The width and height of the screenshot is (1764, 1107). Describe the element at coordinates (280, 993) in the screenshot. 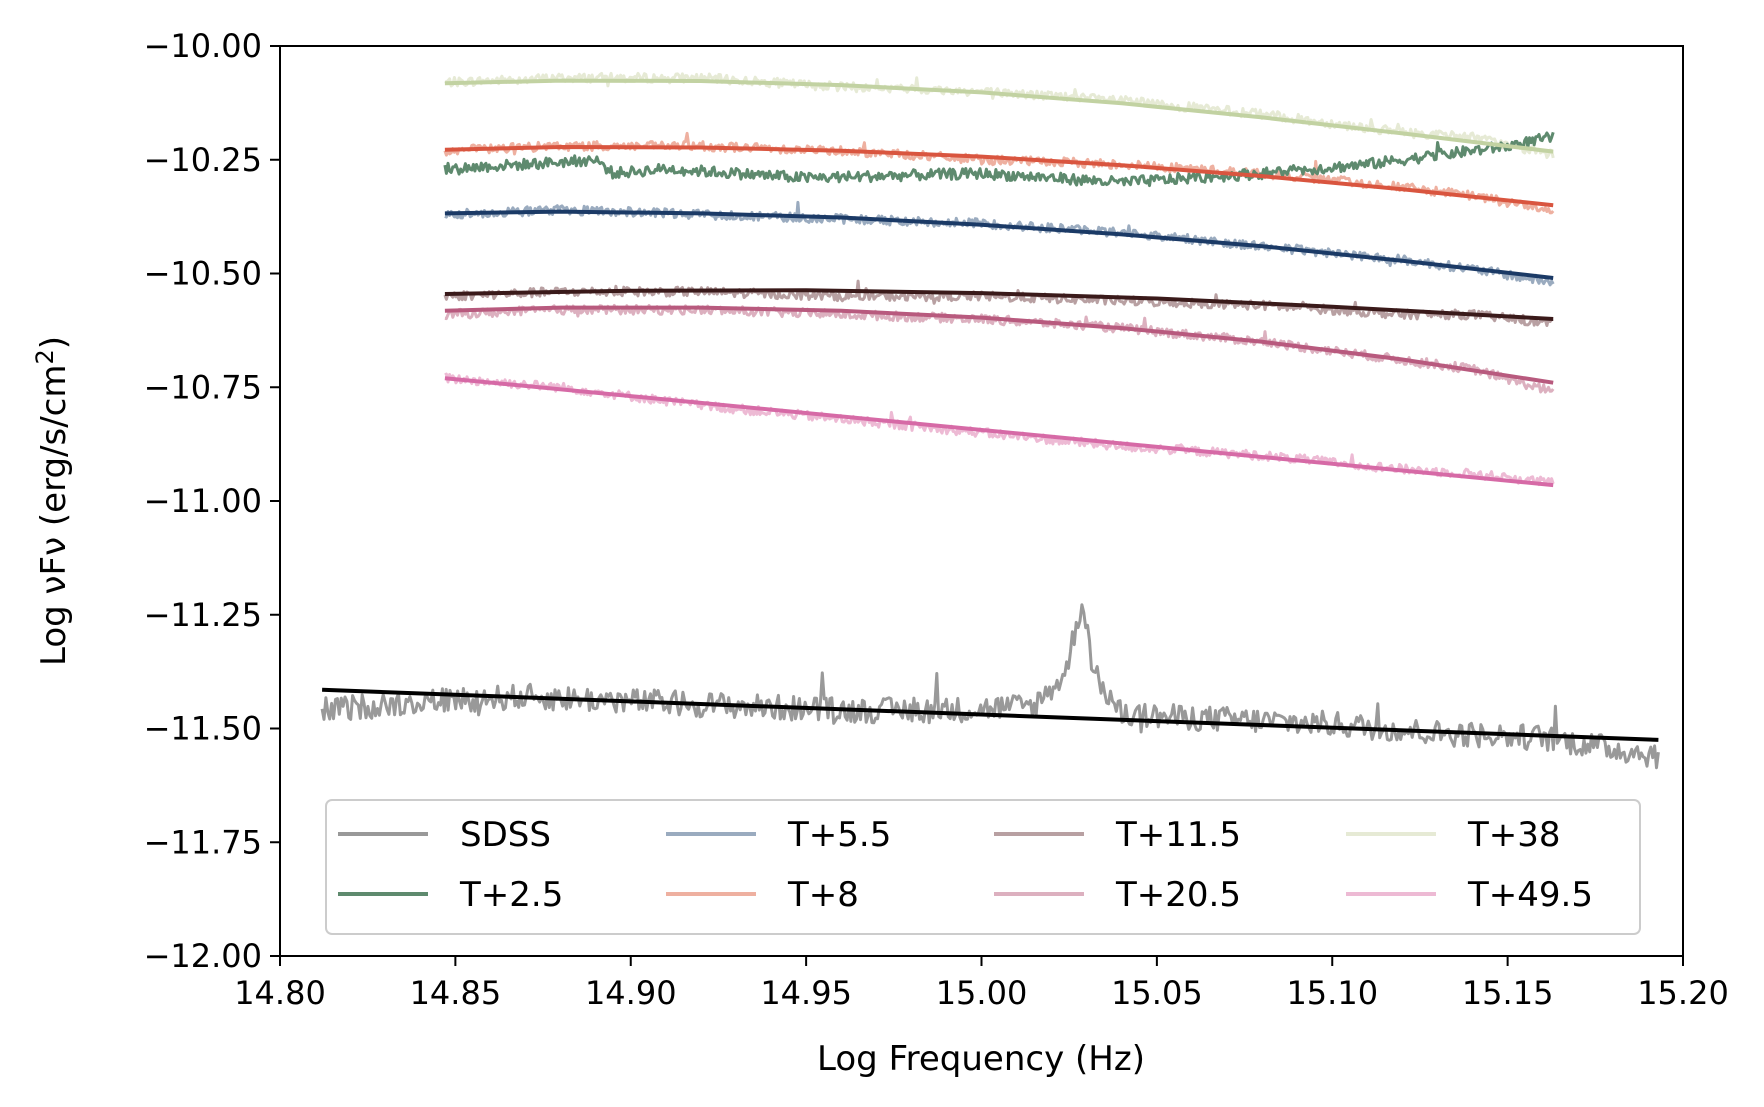

I see `x-tick-label: 14.80` at that location.